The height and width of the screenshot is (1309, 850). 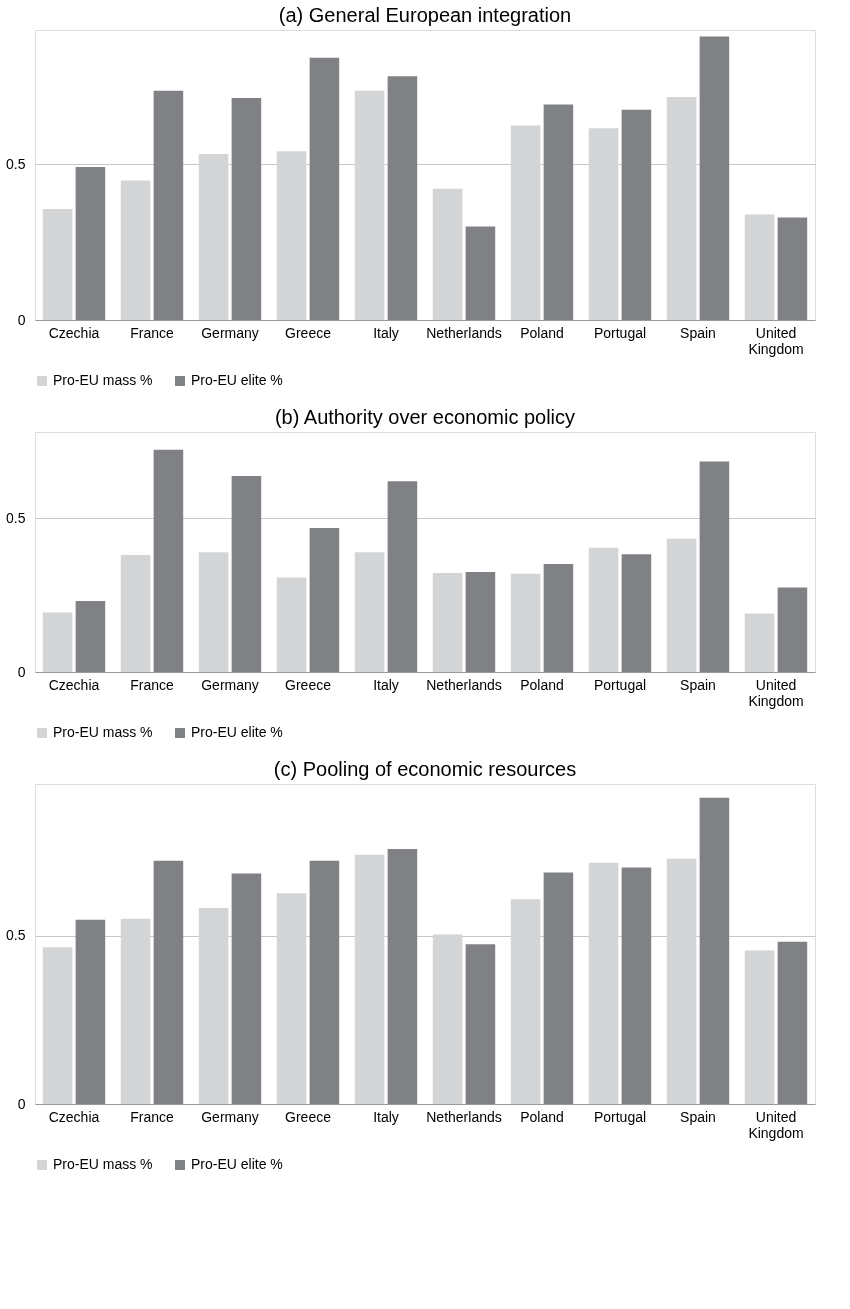 I want to click on chart-title: (a) General European integration, so click(x=425, y=15).